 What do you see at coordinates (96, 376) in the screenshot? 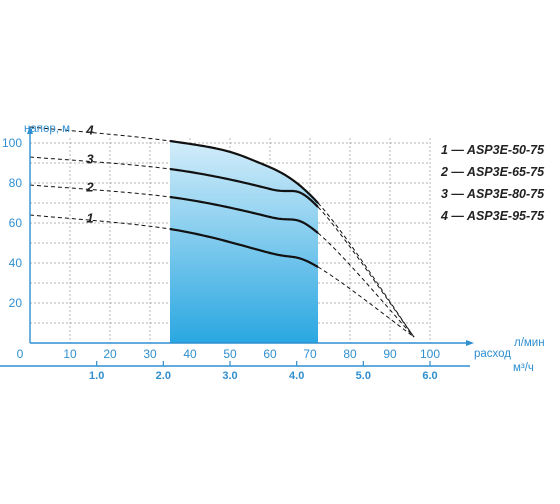
I see `x-m3h-tick-label: 1.0` at bounding box center [96, 376].